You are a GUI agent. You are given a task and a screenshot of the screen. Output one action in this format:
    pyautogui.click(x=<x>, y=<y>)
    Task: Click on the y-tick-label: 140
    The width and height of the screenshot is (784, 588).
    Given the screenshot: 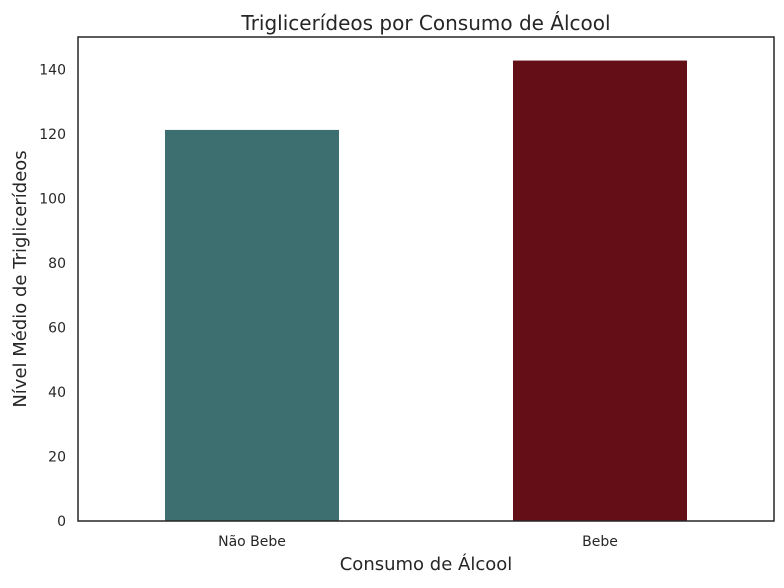 What is the action you would take?
    pyautogui.click(x=52, y=70)
    